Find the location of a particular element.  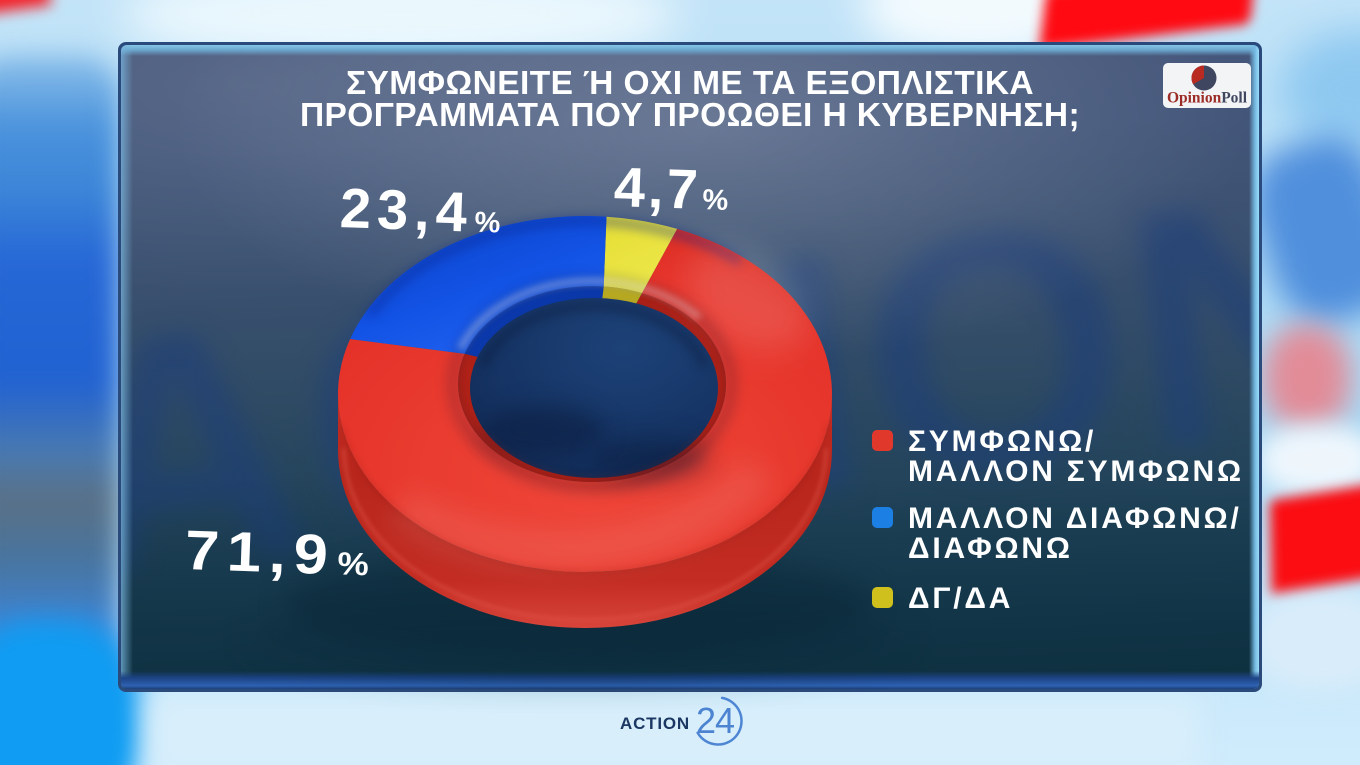

svg-text: OpinionPoll is located at coordinates (1207, 98).